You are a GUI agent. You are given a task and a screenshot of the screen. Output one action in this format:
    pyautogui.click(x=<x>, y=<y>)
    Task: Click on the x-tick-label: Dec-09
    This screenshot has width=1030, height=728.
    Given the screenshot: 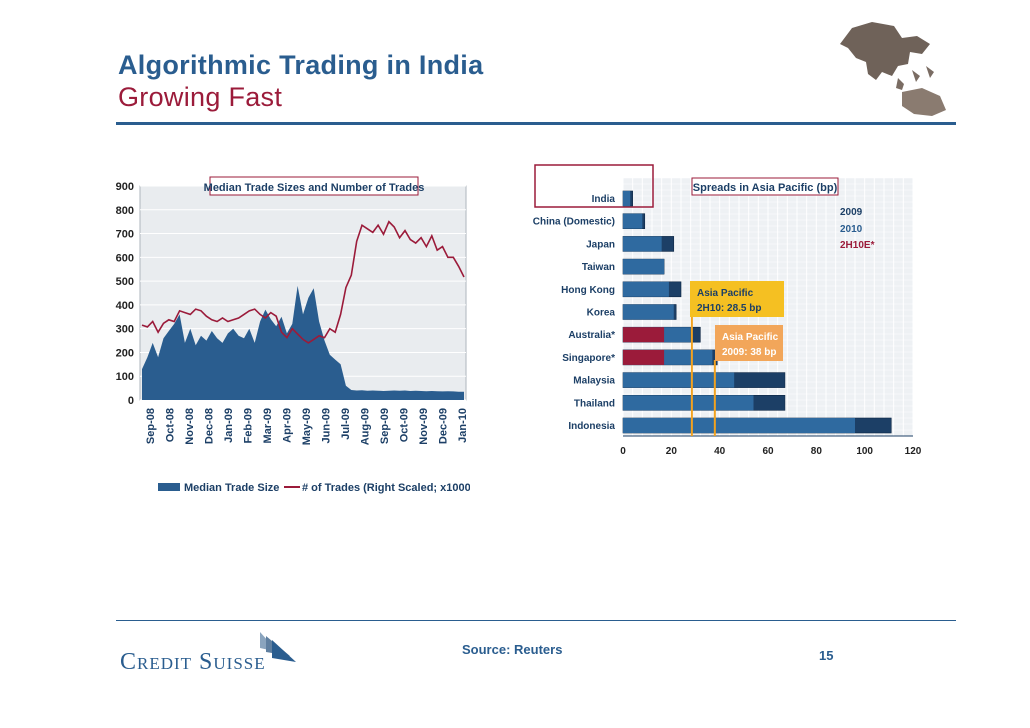 What is the action you would take?
    pyautogui.click(x=444, y=426)
    